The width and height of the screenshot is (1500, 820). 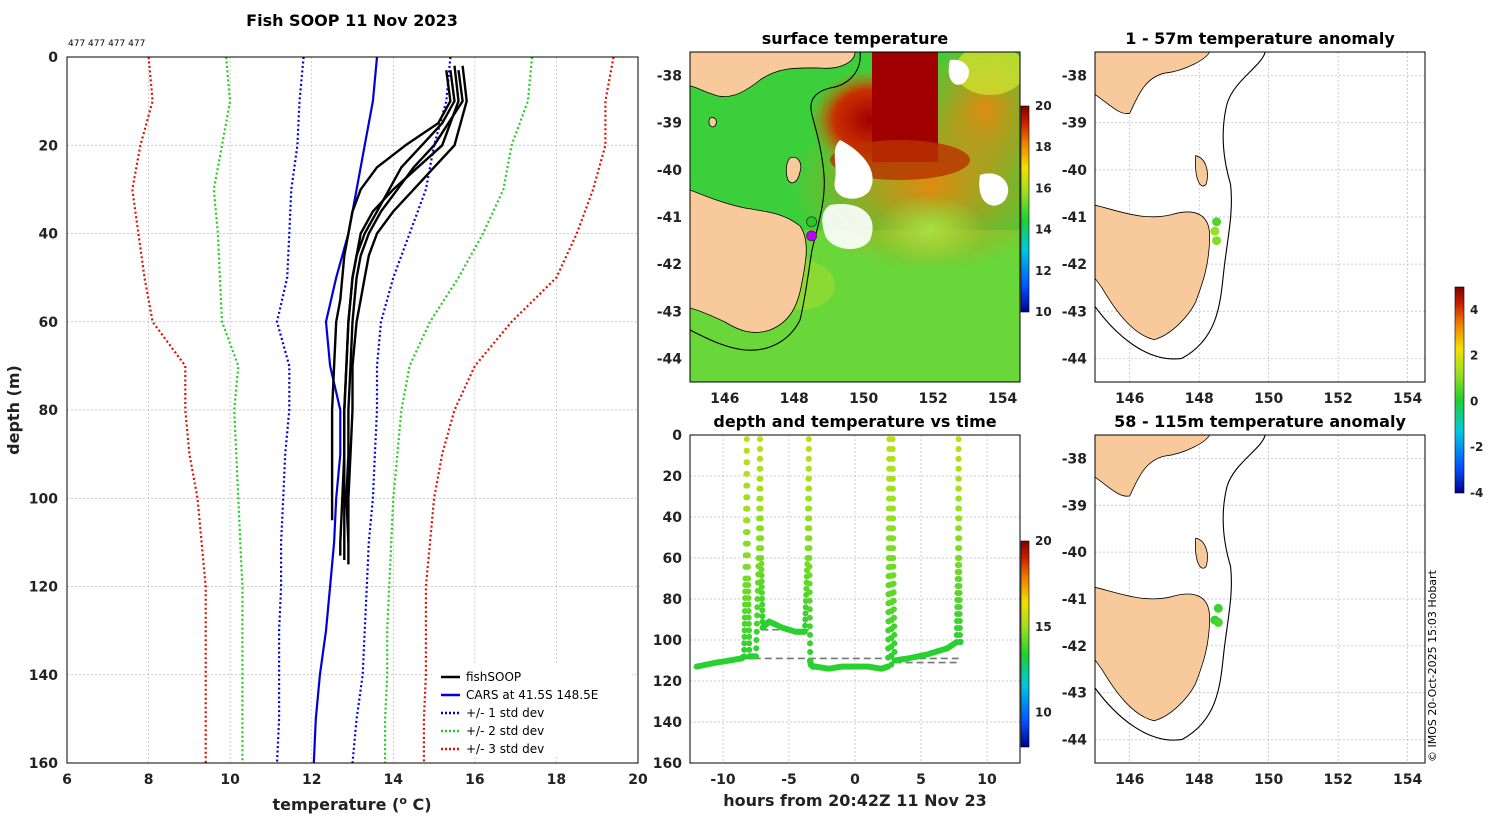 What do you see at coordinates (667, 641) in the screenshot?
I see `timeseries-ytick-label: 100` at bounding box center [667, 641].